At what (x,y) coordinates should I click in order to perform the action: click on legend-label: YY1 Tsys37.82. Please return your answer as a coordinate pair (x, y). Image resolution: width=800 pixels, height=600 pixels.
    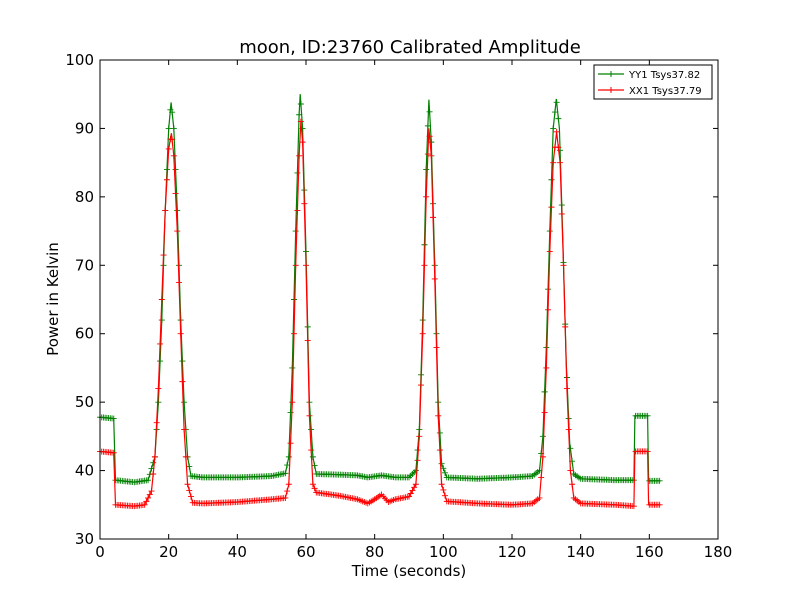
    Looking at the image, I should click on (664, 75).